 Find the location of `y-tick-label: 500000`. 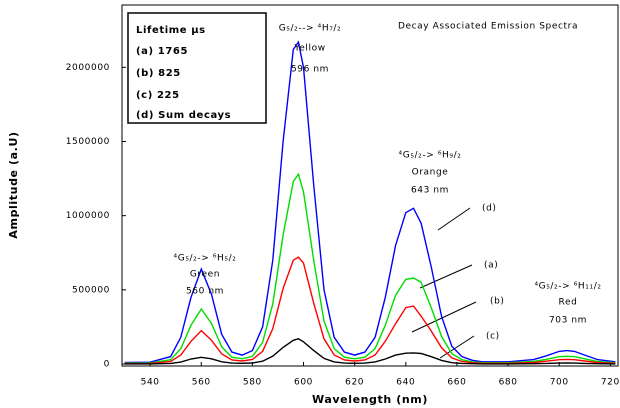

y-tick-label: 500000 is located at coordinates (91, 290).